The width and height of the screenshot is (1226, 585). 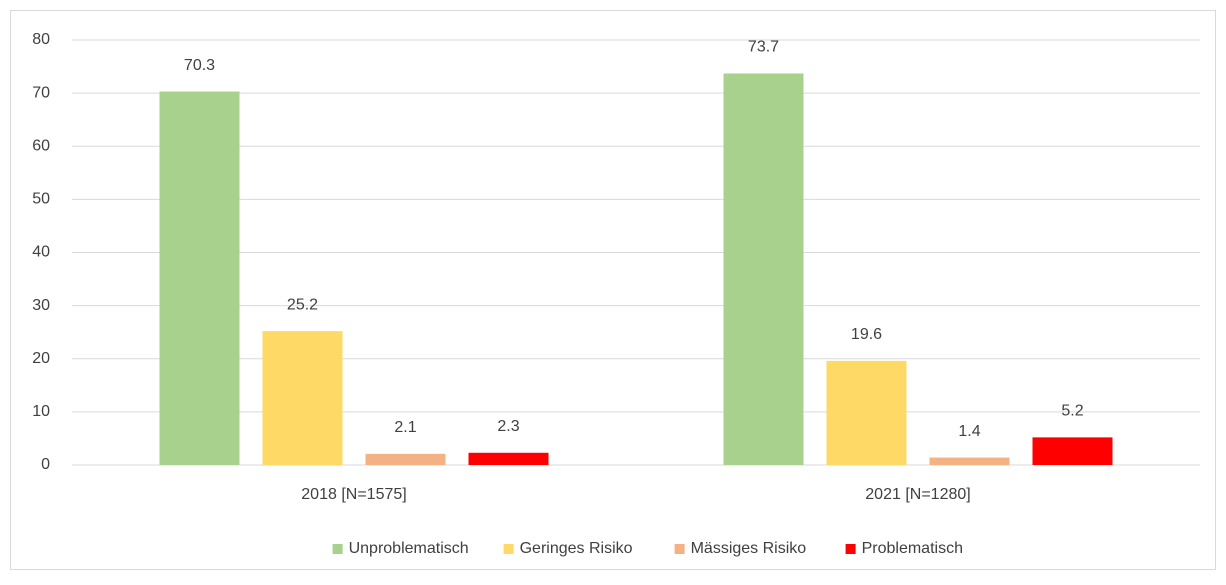 I want to click on y-tick-label: 40, so click(x=41, y=252).